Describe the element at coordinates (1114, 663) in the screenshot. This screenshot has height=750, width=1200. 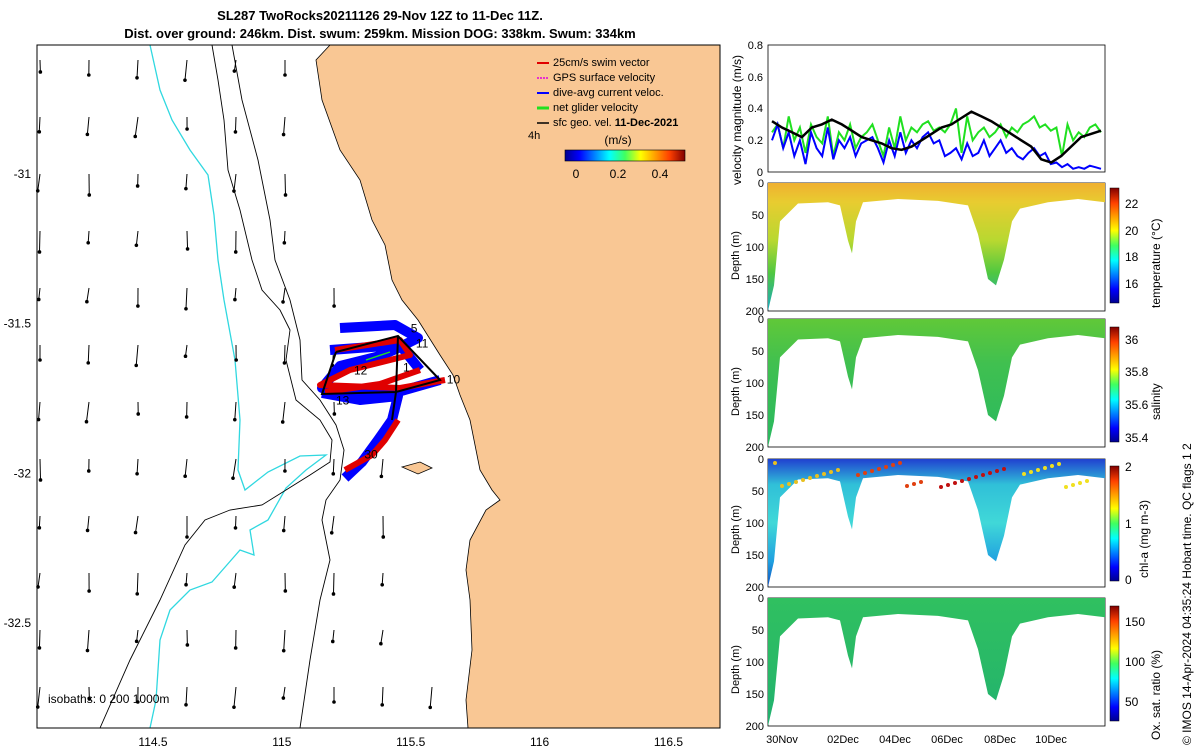
I see `oxygen-colorbar` at that location.